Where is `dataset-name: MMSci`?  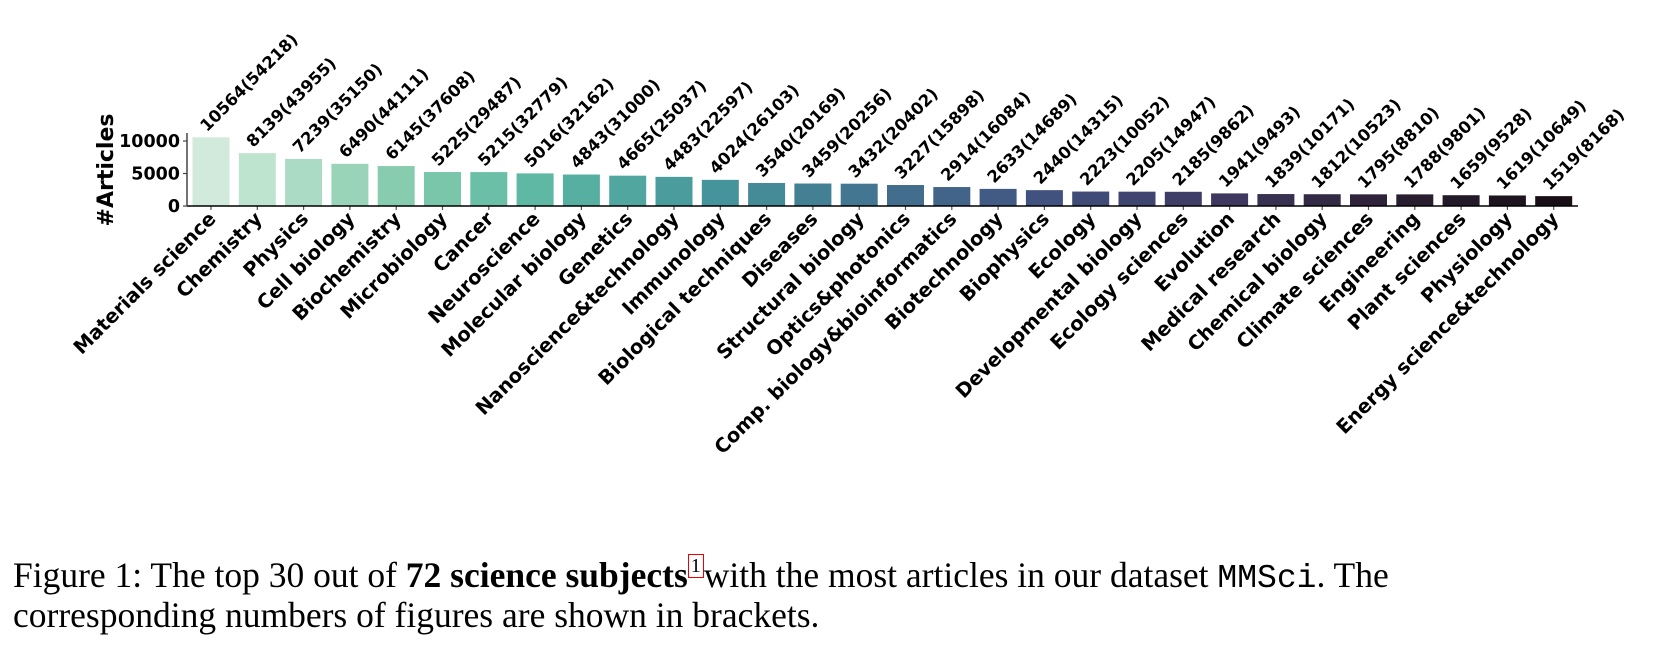
dataset-name: MMSci is located at coordinates (1267, 578).